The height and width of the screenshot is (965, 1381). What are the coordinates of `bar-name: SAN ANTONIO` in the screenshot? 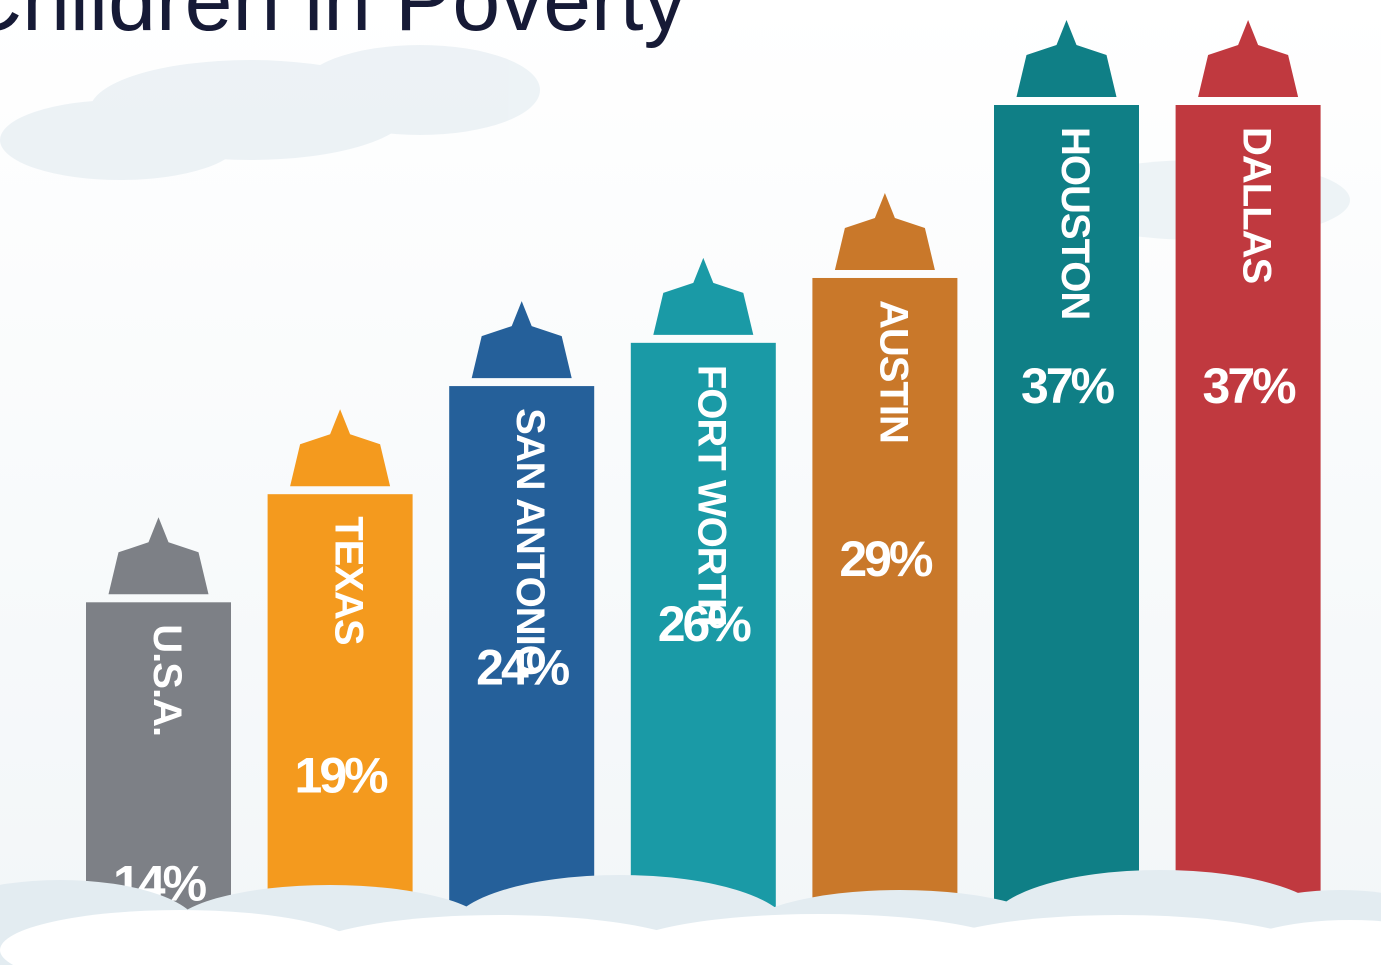 It's located at (530, 541).